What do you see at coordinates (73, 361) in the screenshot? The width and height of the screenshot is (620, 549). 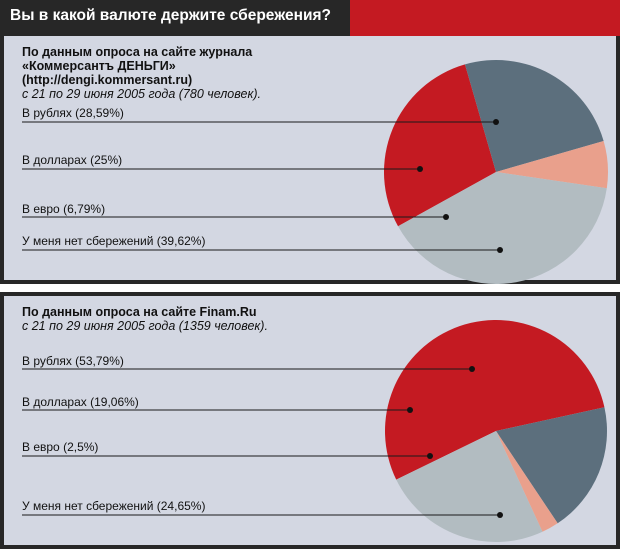 I see `chart2-label-rubles: В рублях (53,79%)` at bounding box center [73, 361].